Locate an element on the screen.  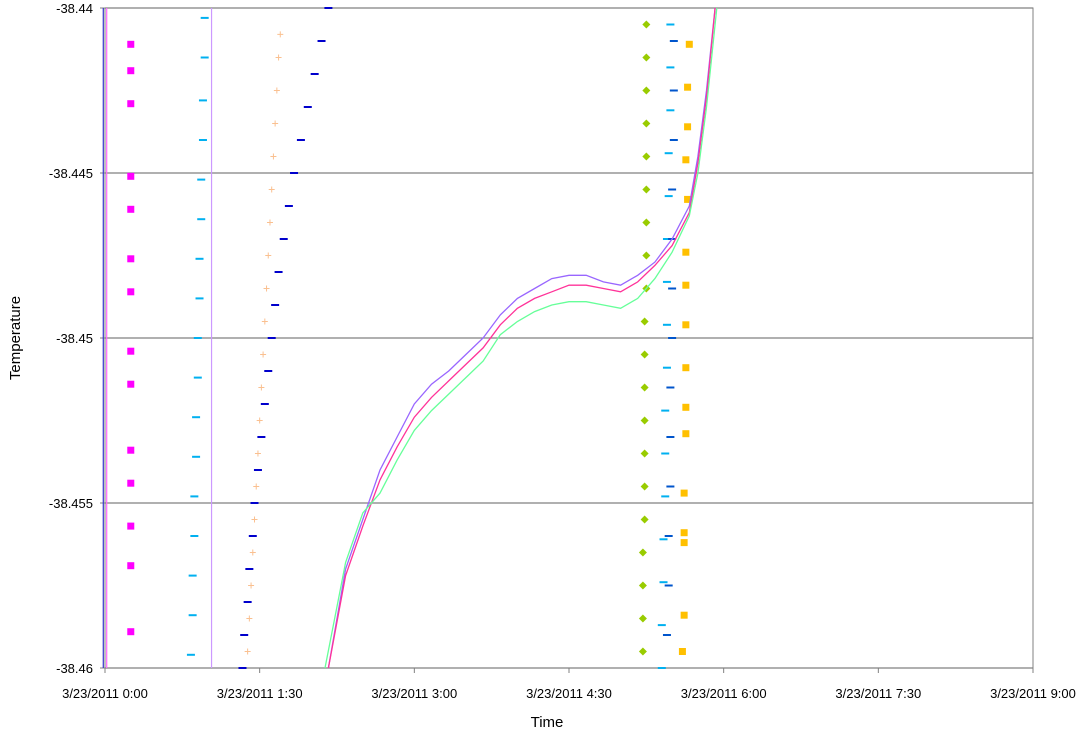
x-tick-label: 3/23/2011 7:30 is located at coordinates (878, 693).